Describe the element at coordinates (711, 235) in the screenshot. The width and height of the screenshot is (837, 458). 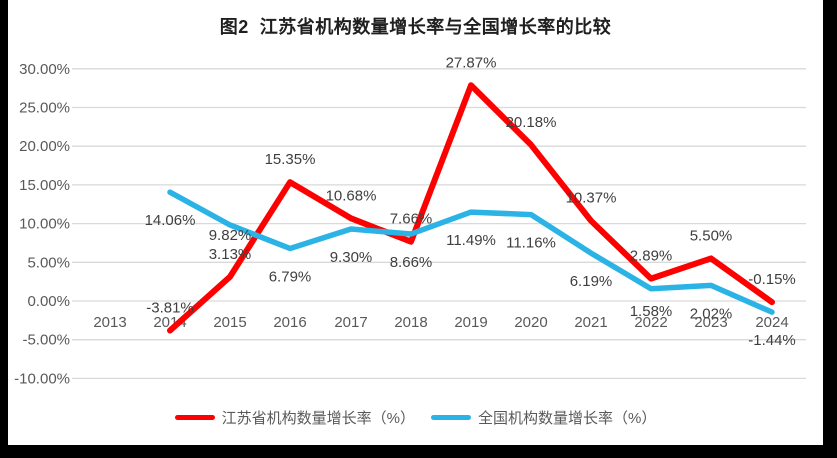
I see `svg-text: 5.50%` at that location.